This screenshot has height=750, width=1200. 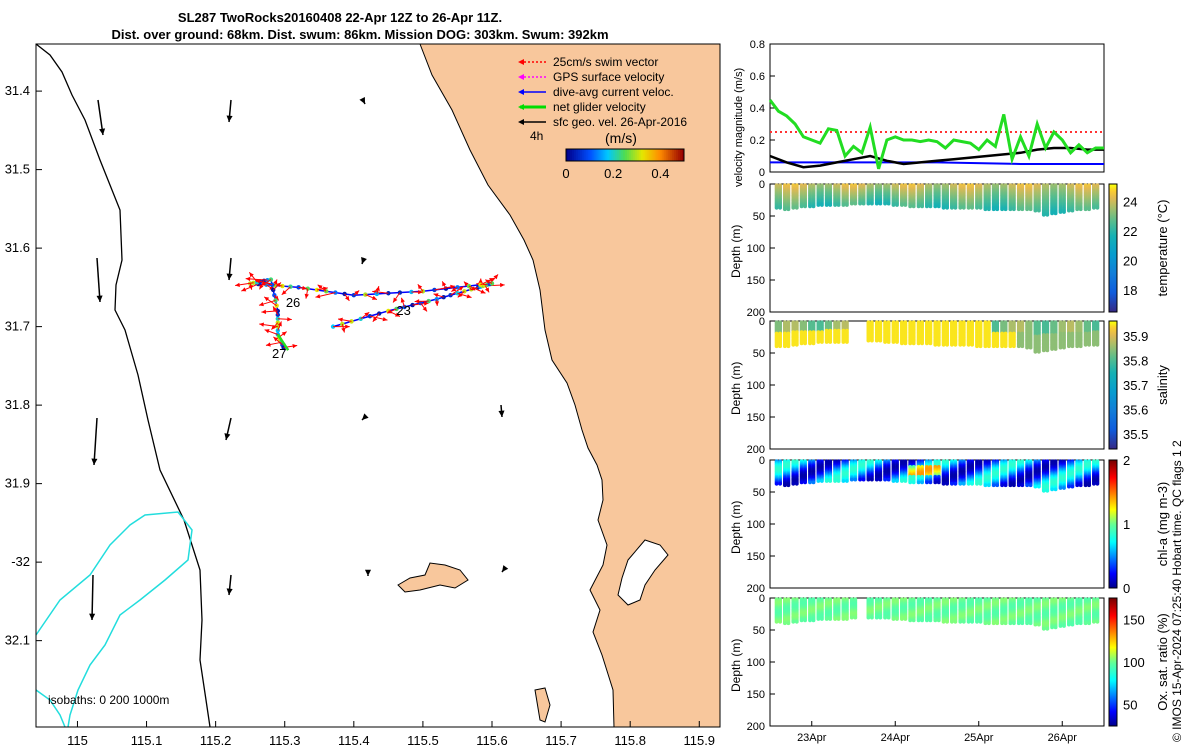 I want to click on isobath-1000m-lower, so click(x=50, y=708).